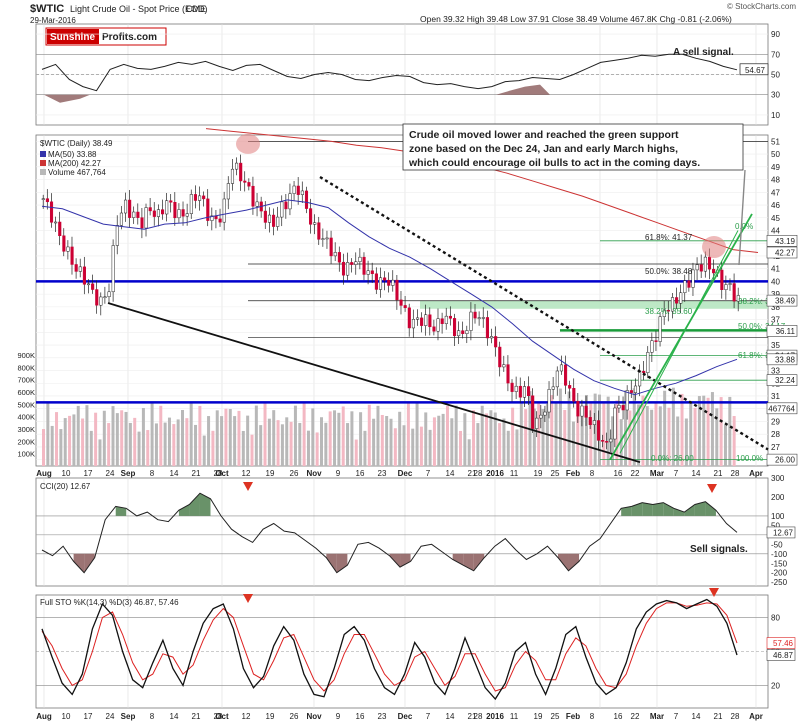 The image size is (800, 725). I want to click on price-tick-label: 45, so click(775, 218).